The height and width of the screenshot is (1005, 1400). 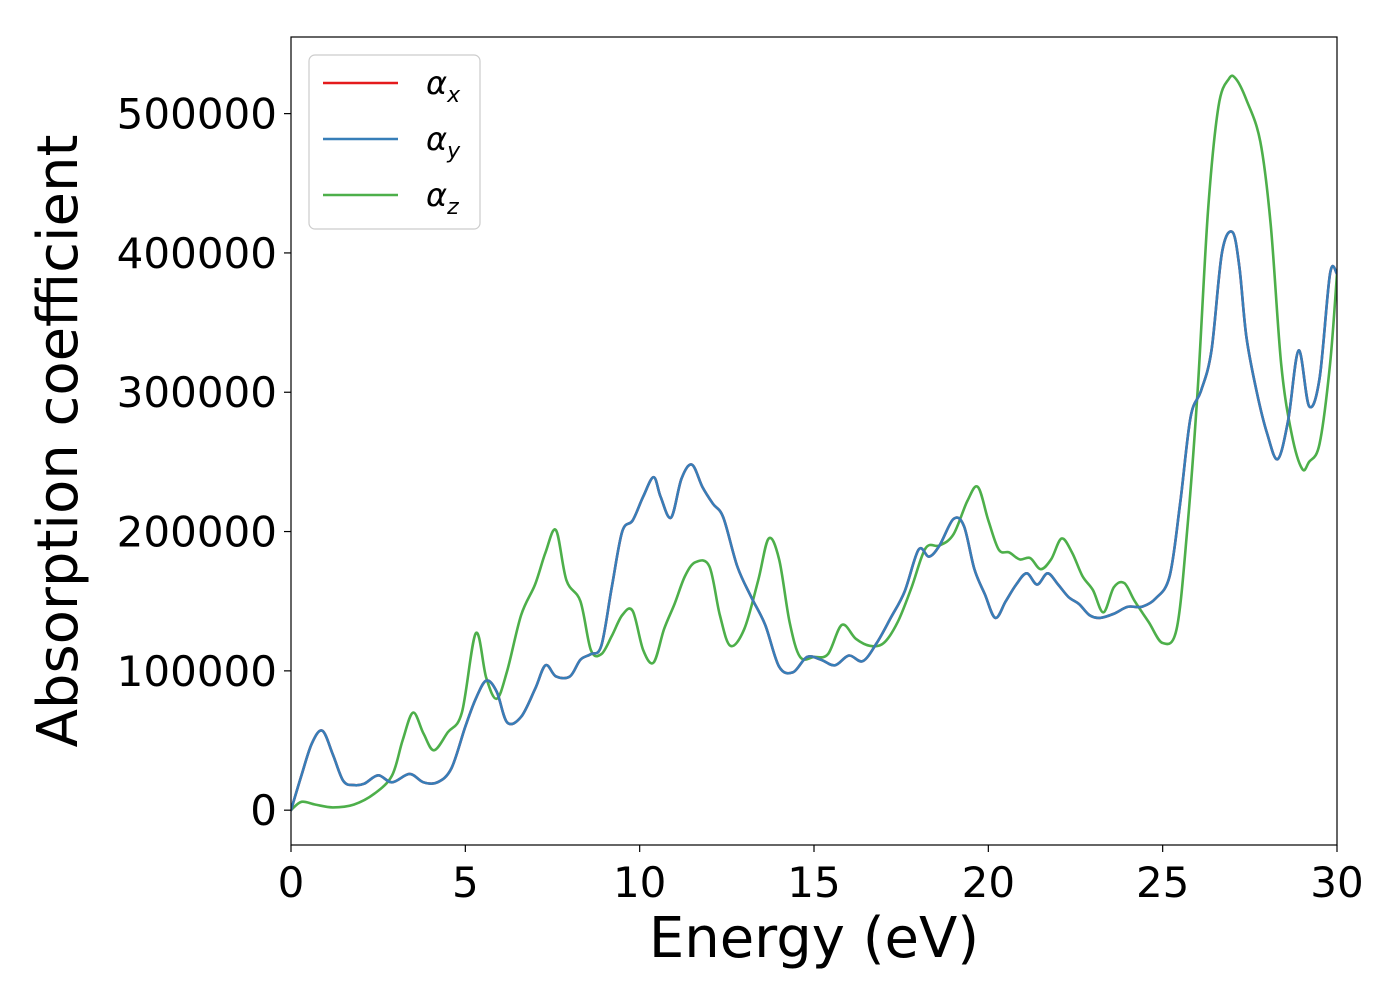 I want to click on x-tick-label: 10, so click(x=639, y=882).